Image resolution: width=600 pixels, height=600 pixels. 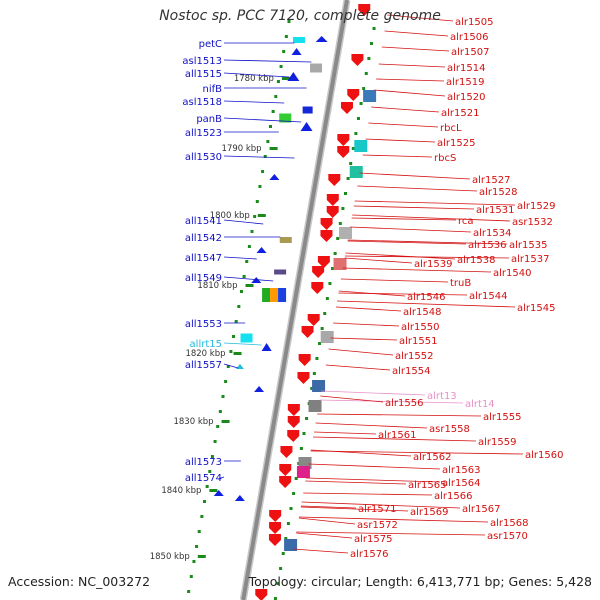 I want to click on gene-label-all1530: all1530, so click(x=203, y=157).